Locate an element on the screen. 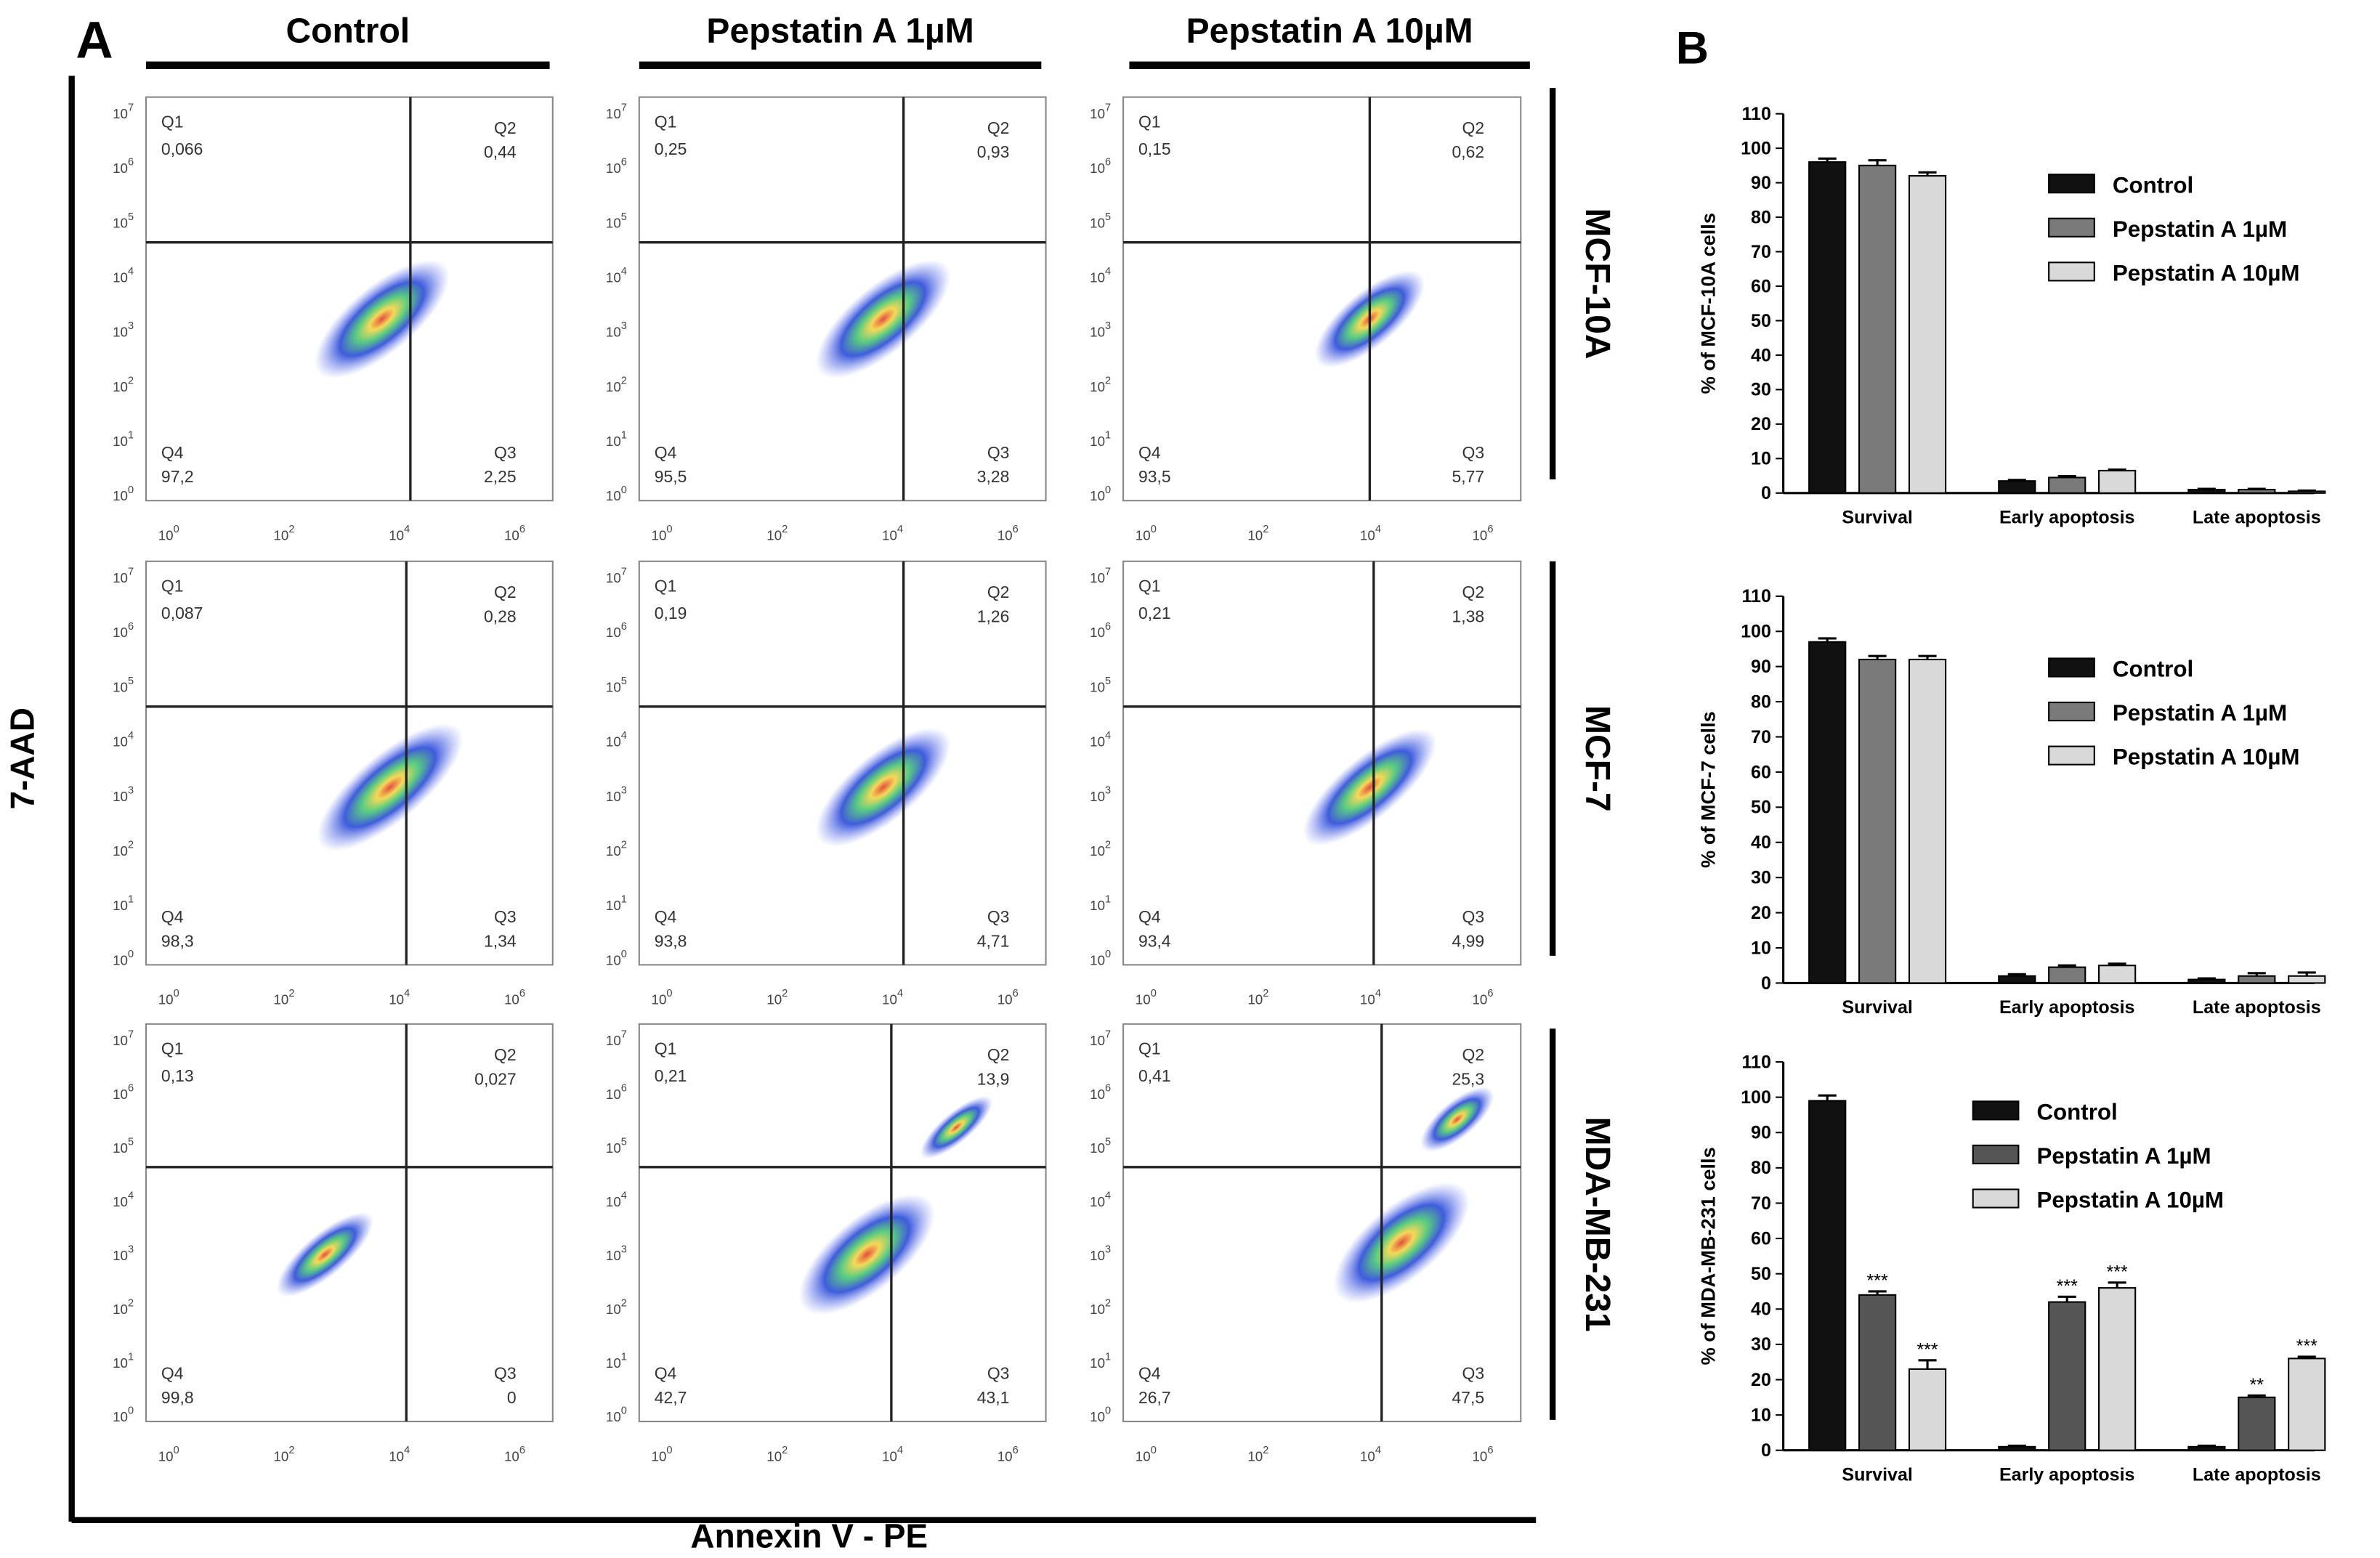 The width and height of the screenshot is (2380, 1558). significance: *** is located at coordinates (2307, 1346).